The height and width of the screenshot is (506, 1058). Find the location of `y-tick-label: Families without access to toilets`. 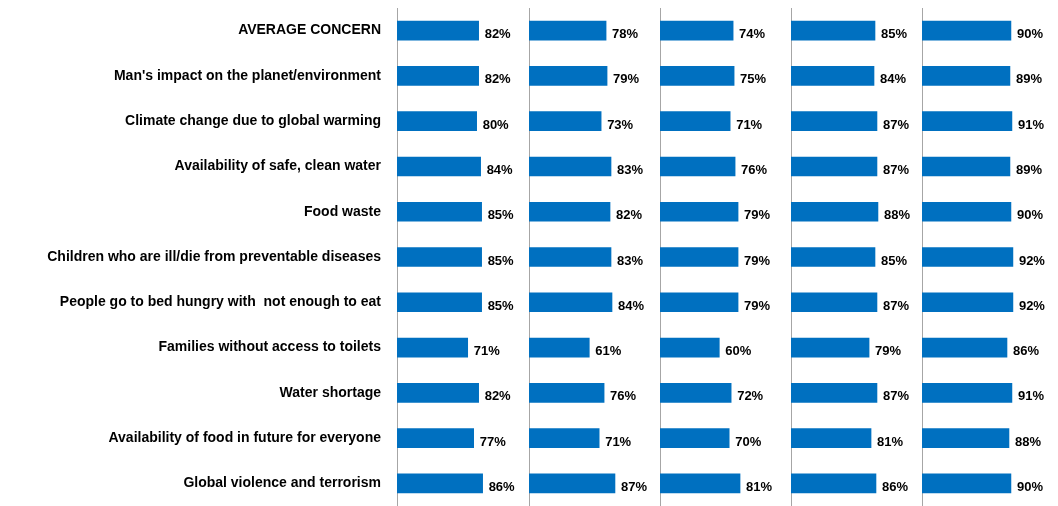

y-tick-label: Families without access to toilets is located at coordinates (270, 346).